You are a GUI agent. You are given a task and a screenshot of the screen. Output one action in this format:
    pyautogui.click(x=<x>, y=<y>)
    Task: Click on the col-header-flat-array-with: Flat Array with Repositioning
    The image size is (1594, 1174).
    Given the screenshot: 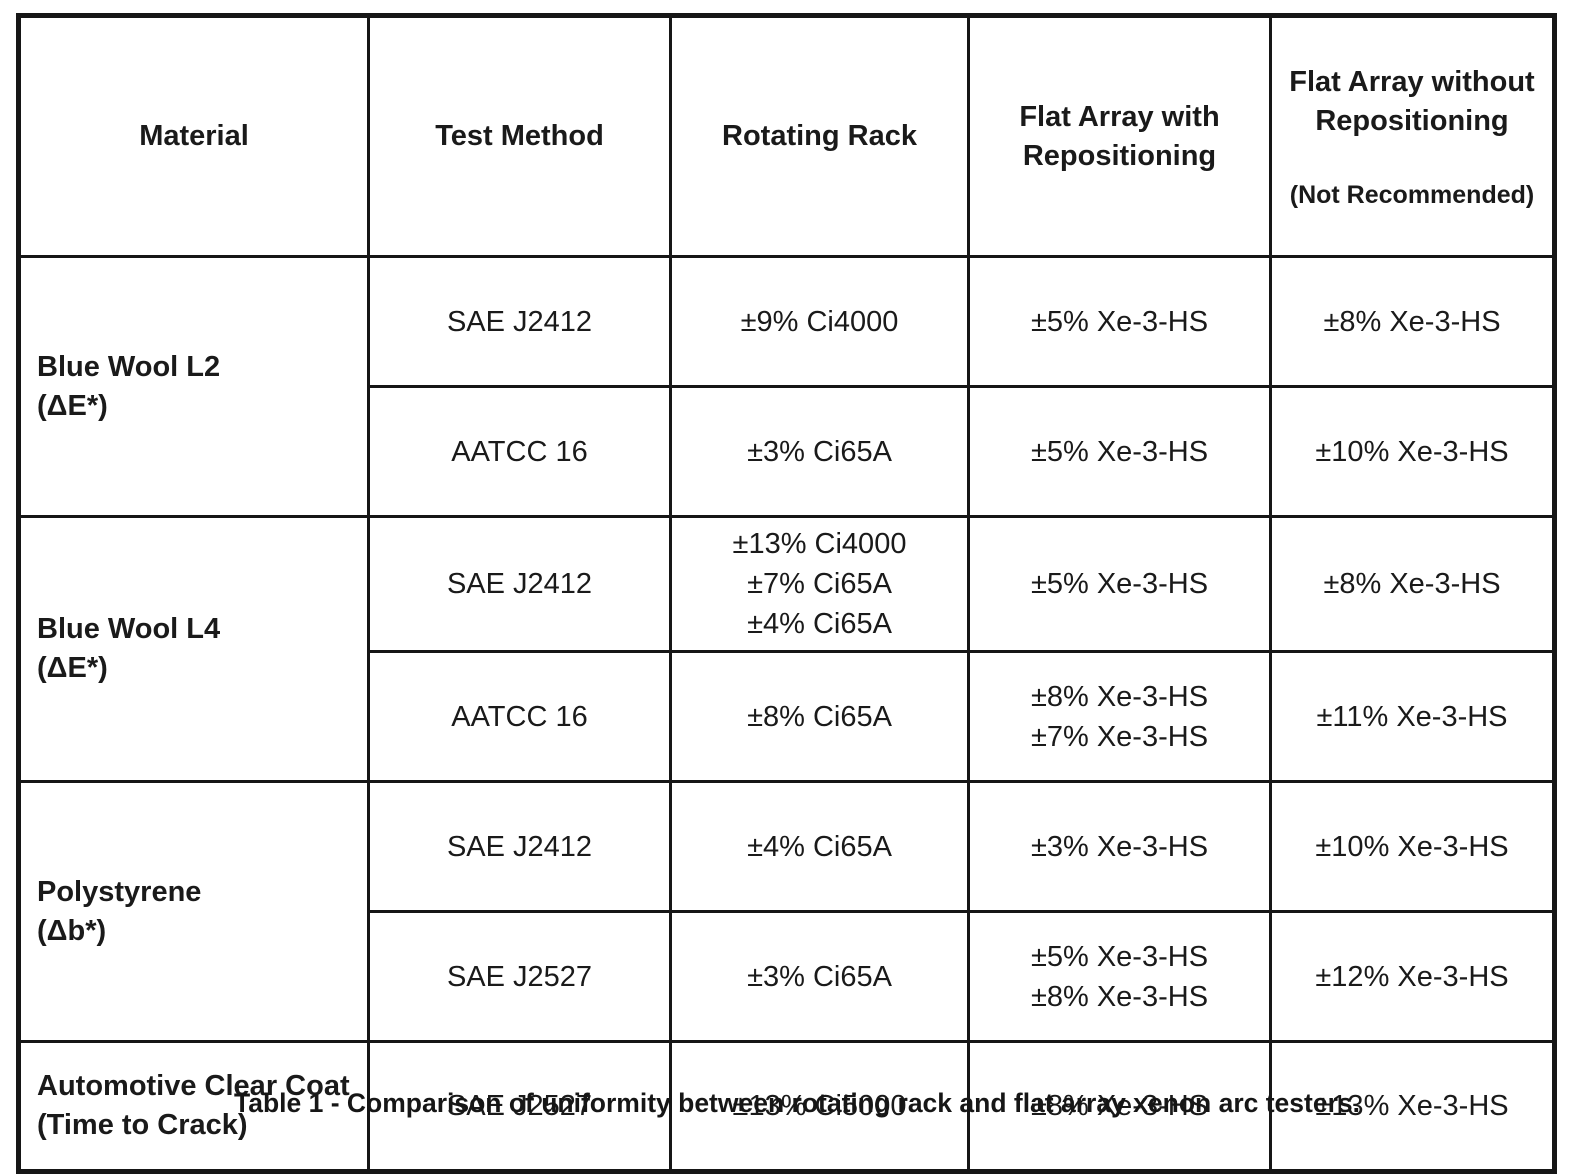 What is the action you would take?
    pyautogui.click(x=1119, y=136)
    